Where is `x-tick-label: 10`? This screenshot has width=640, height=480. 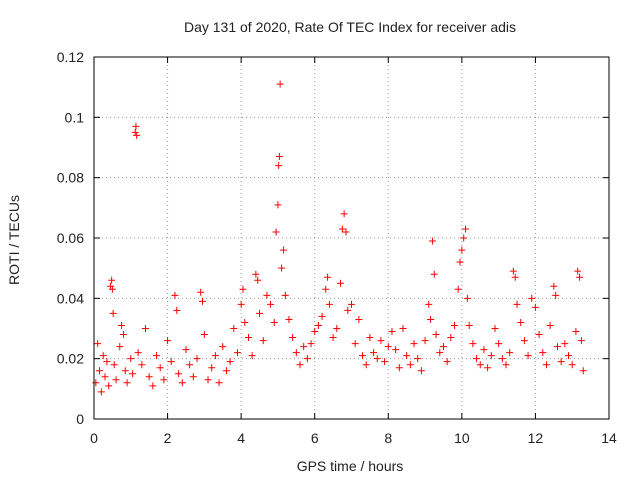
x-tick-label: 10 is located at coordinates (462, 438).